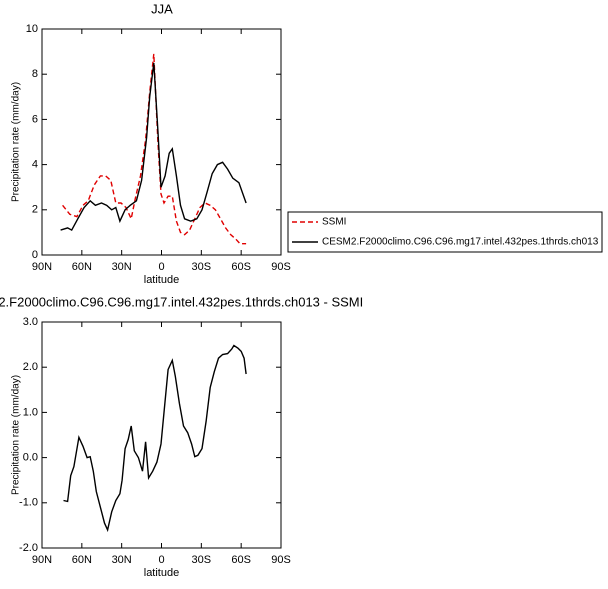 The width and height of the screenshot is (608, 589). I want to click on y-tick-label: -2.0, so click(28, 548).